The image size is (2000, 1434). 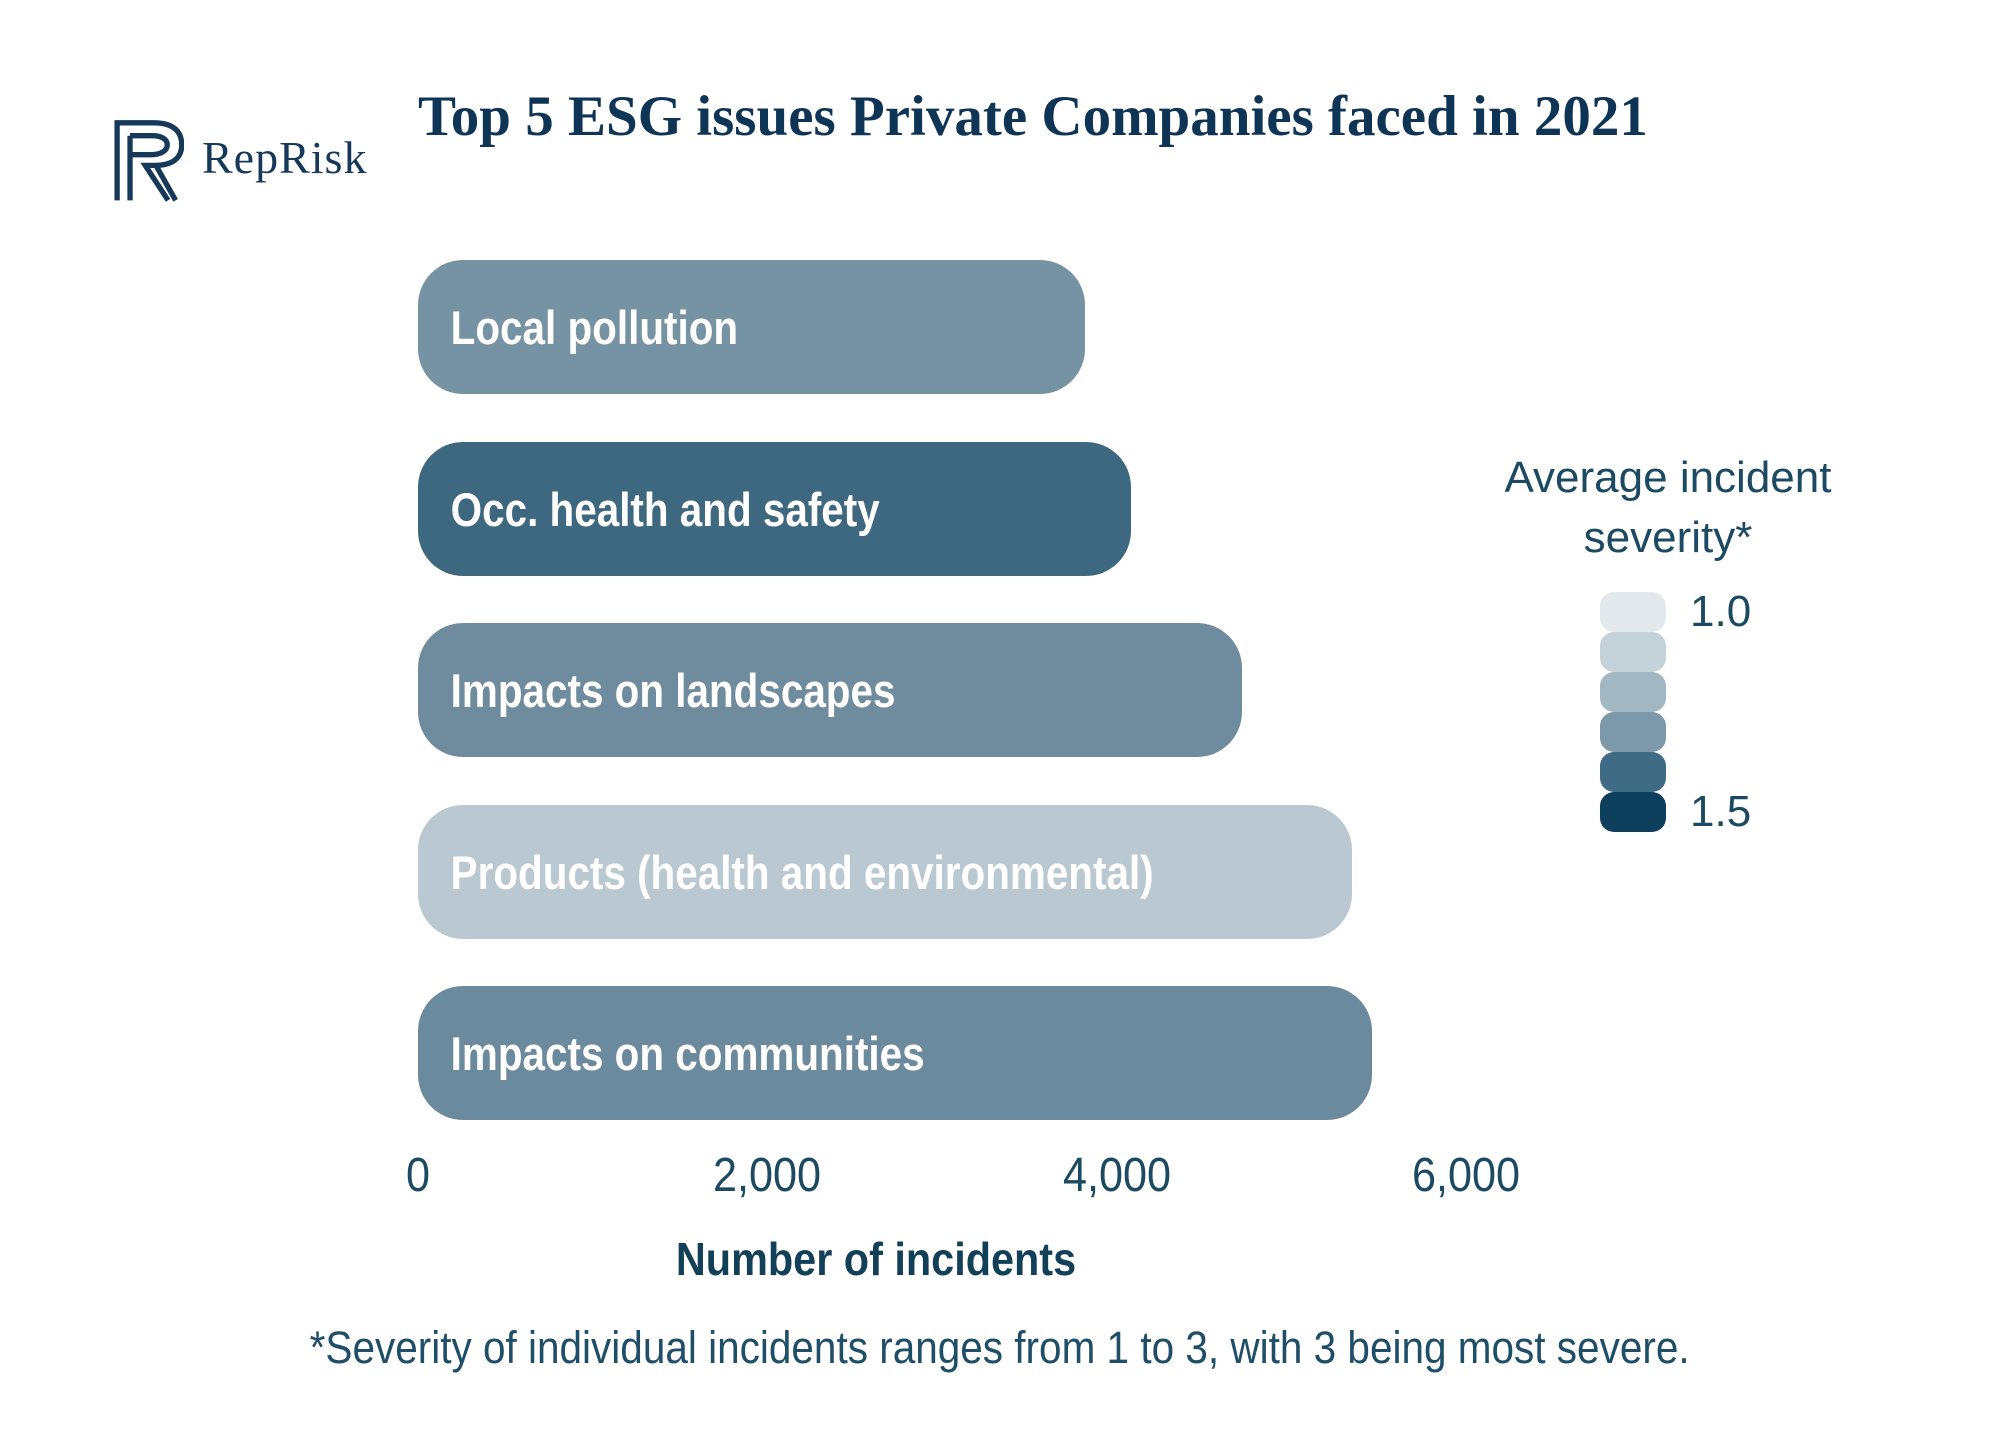 What do you see at coordinates (1721, 811) in the screenshot?
I see `legend-max-label: 1.5` at bounding box center [1721, 811].